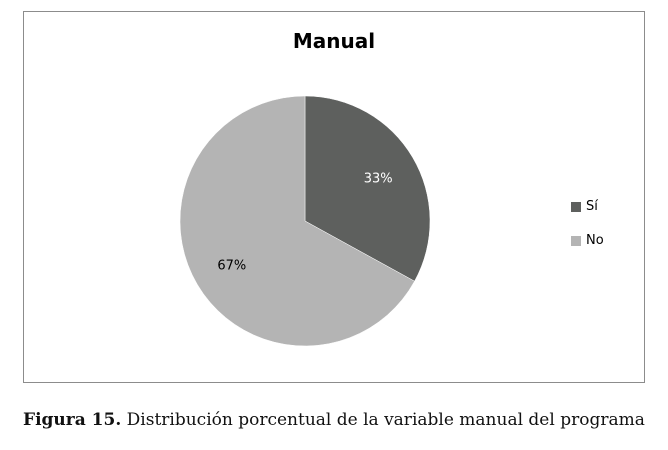 The width and height of the screenshot is (668, 450). I want to click on legend-item-si: Sí, so click(587, 206).